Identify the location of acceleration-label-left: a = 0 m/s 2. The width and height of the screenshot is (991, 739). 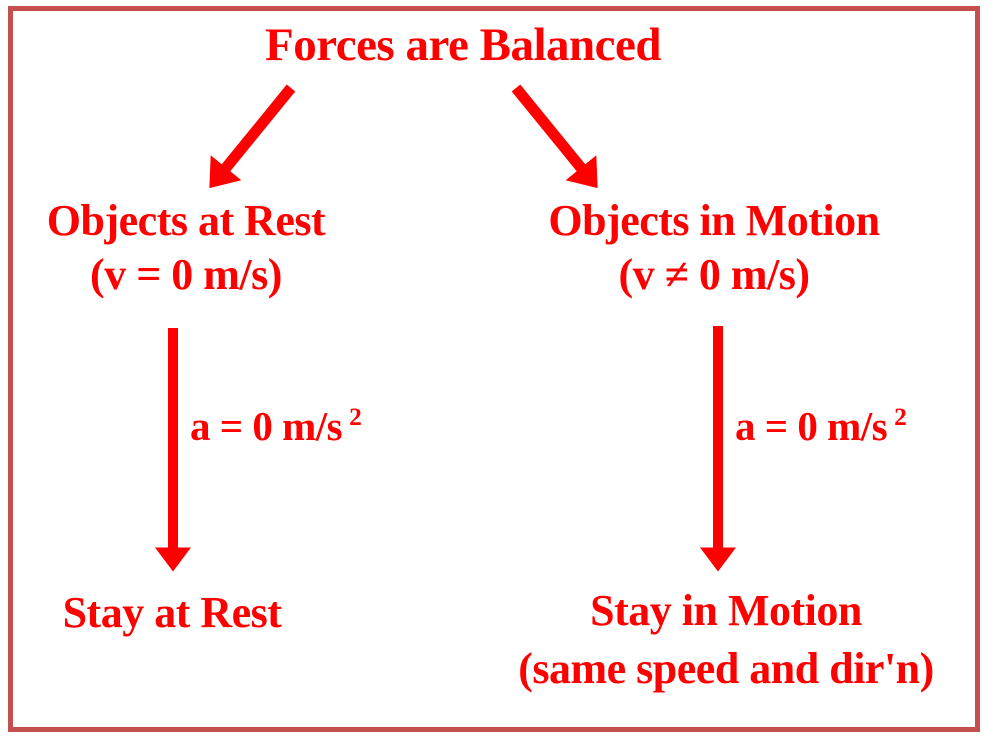
(276, 426).